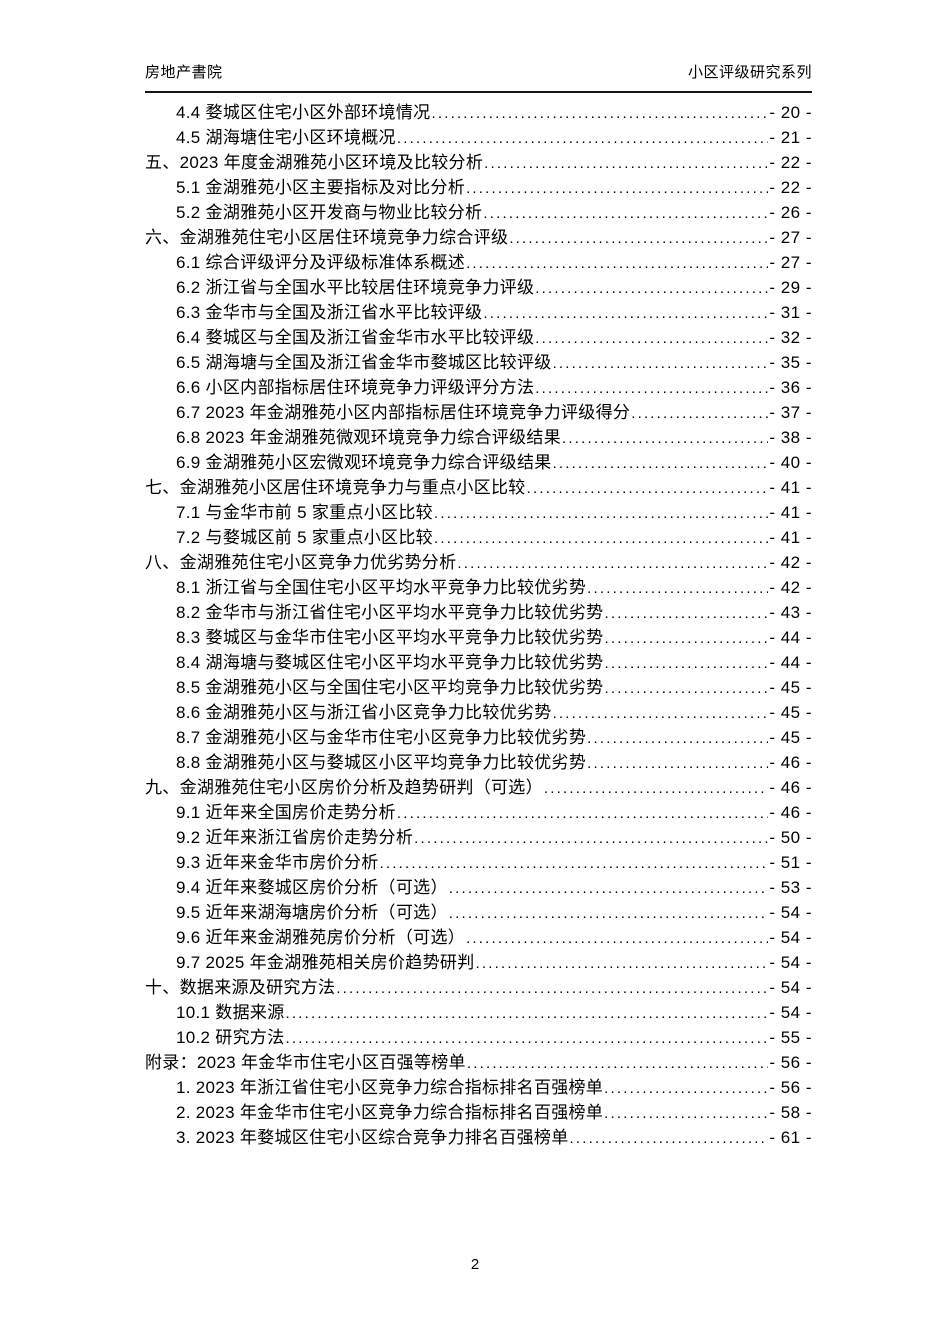 The image size is (950, 1344). I want to click on toc-entry-page-number: - 26 -, so click(790, 212).